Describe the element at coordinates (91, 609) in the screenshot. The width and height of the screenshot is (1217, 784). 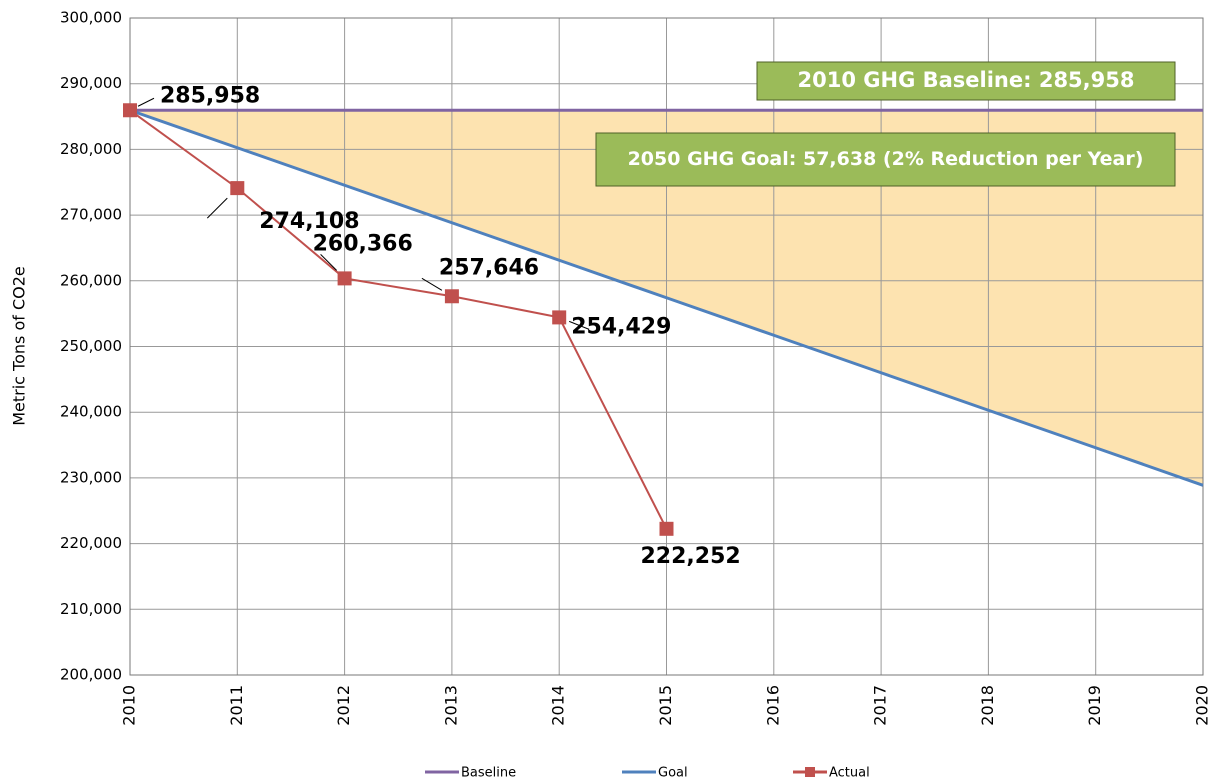
I see `y-tick-label: 210,000` at that location.